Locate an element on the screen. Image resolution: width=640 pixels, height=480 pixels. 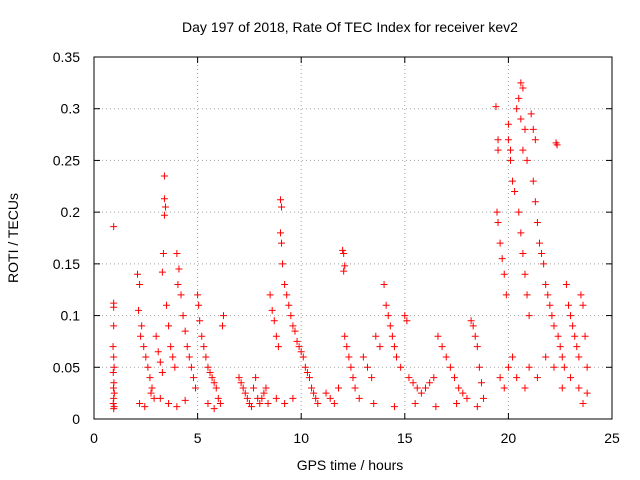
x-tick-label: 10 is located at coordinates (301, 438).